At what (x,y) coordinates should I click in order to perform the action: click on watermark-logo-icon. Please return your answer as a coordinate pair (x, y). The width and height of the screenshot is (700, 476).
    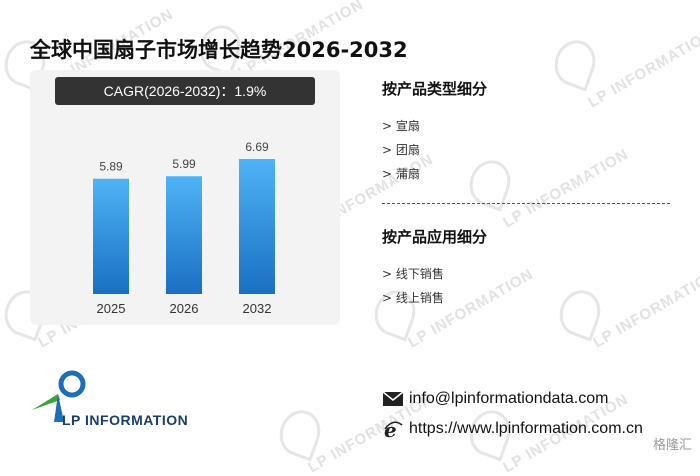
    Looking at the image, I should click on (575, 63).